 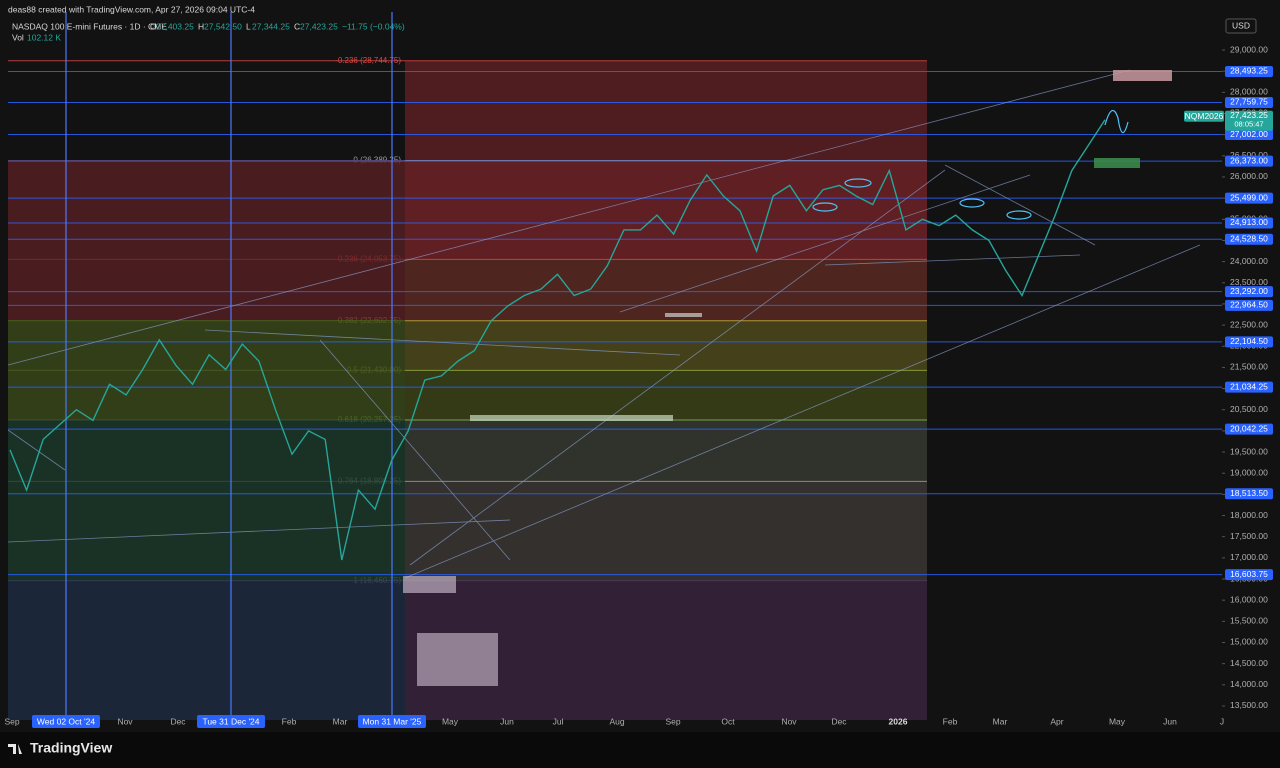 I want to click on x-tick-label: May, so click(x=1117, y=721).